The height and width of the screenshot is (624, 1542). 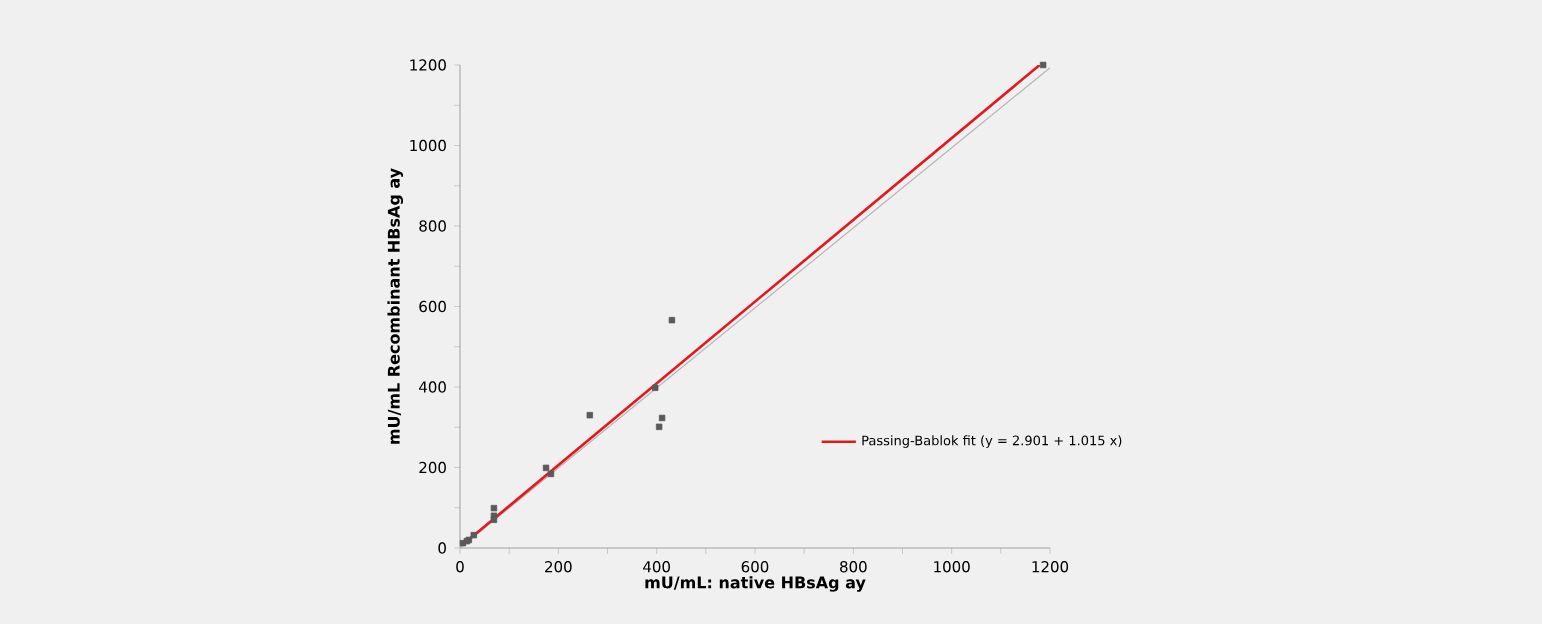 I want to click on x-tick-label: 600, so click(x=755, y=567).